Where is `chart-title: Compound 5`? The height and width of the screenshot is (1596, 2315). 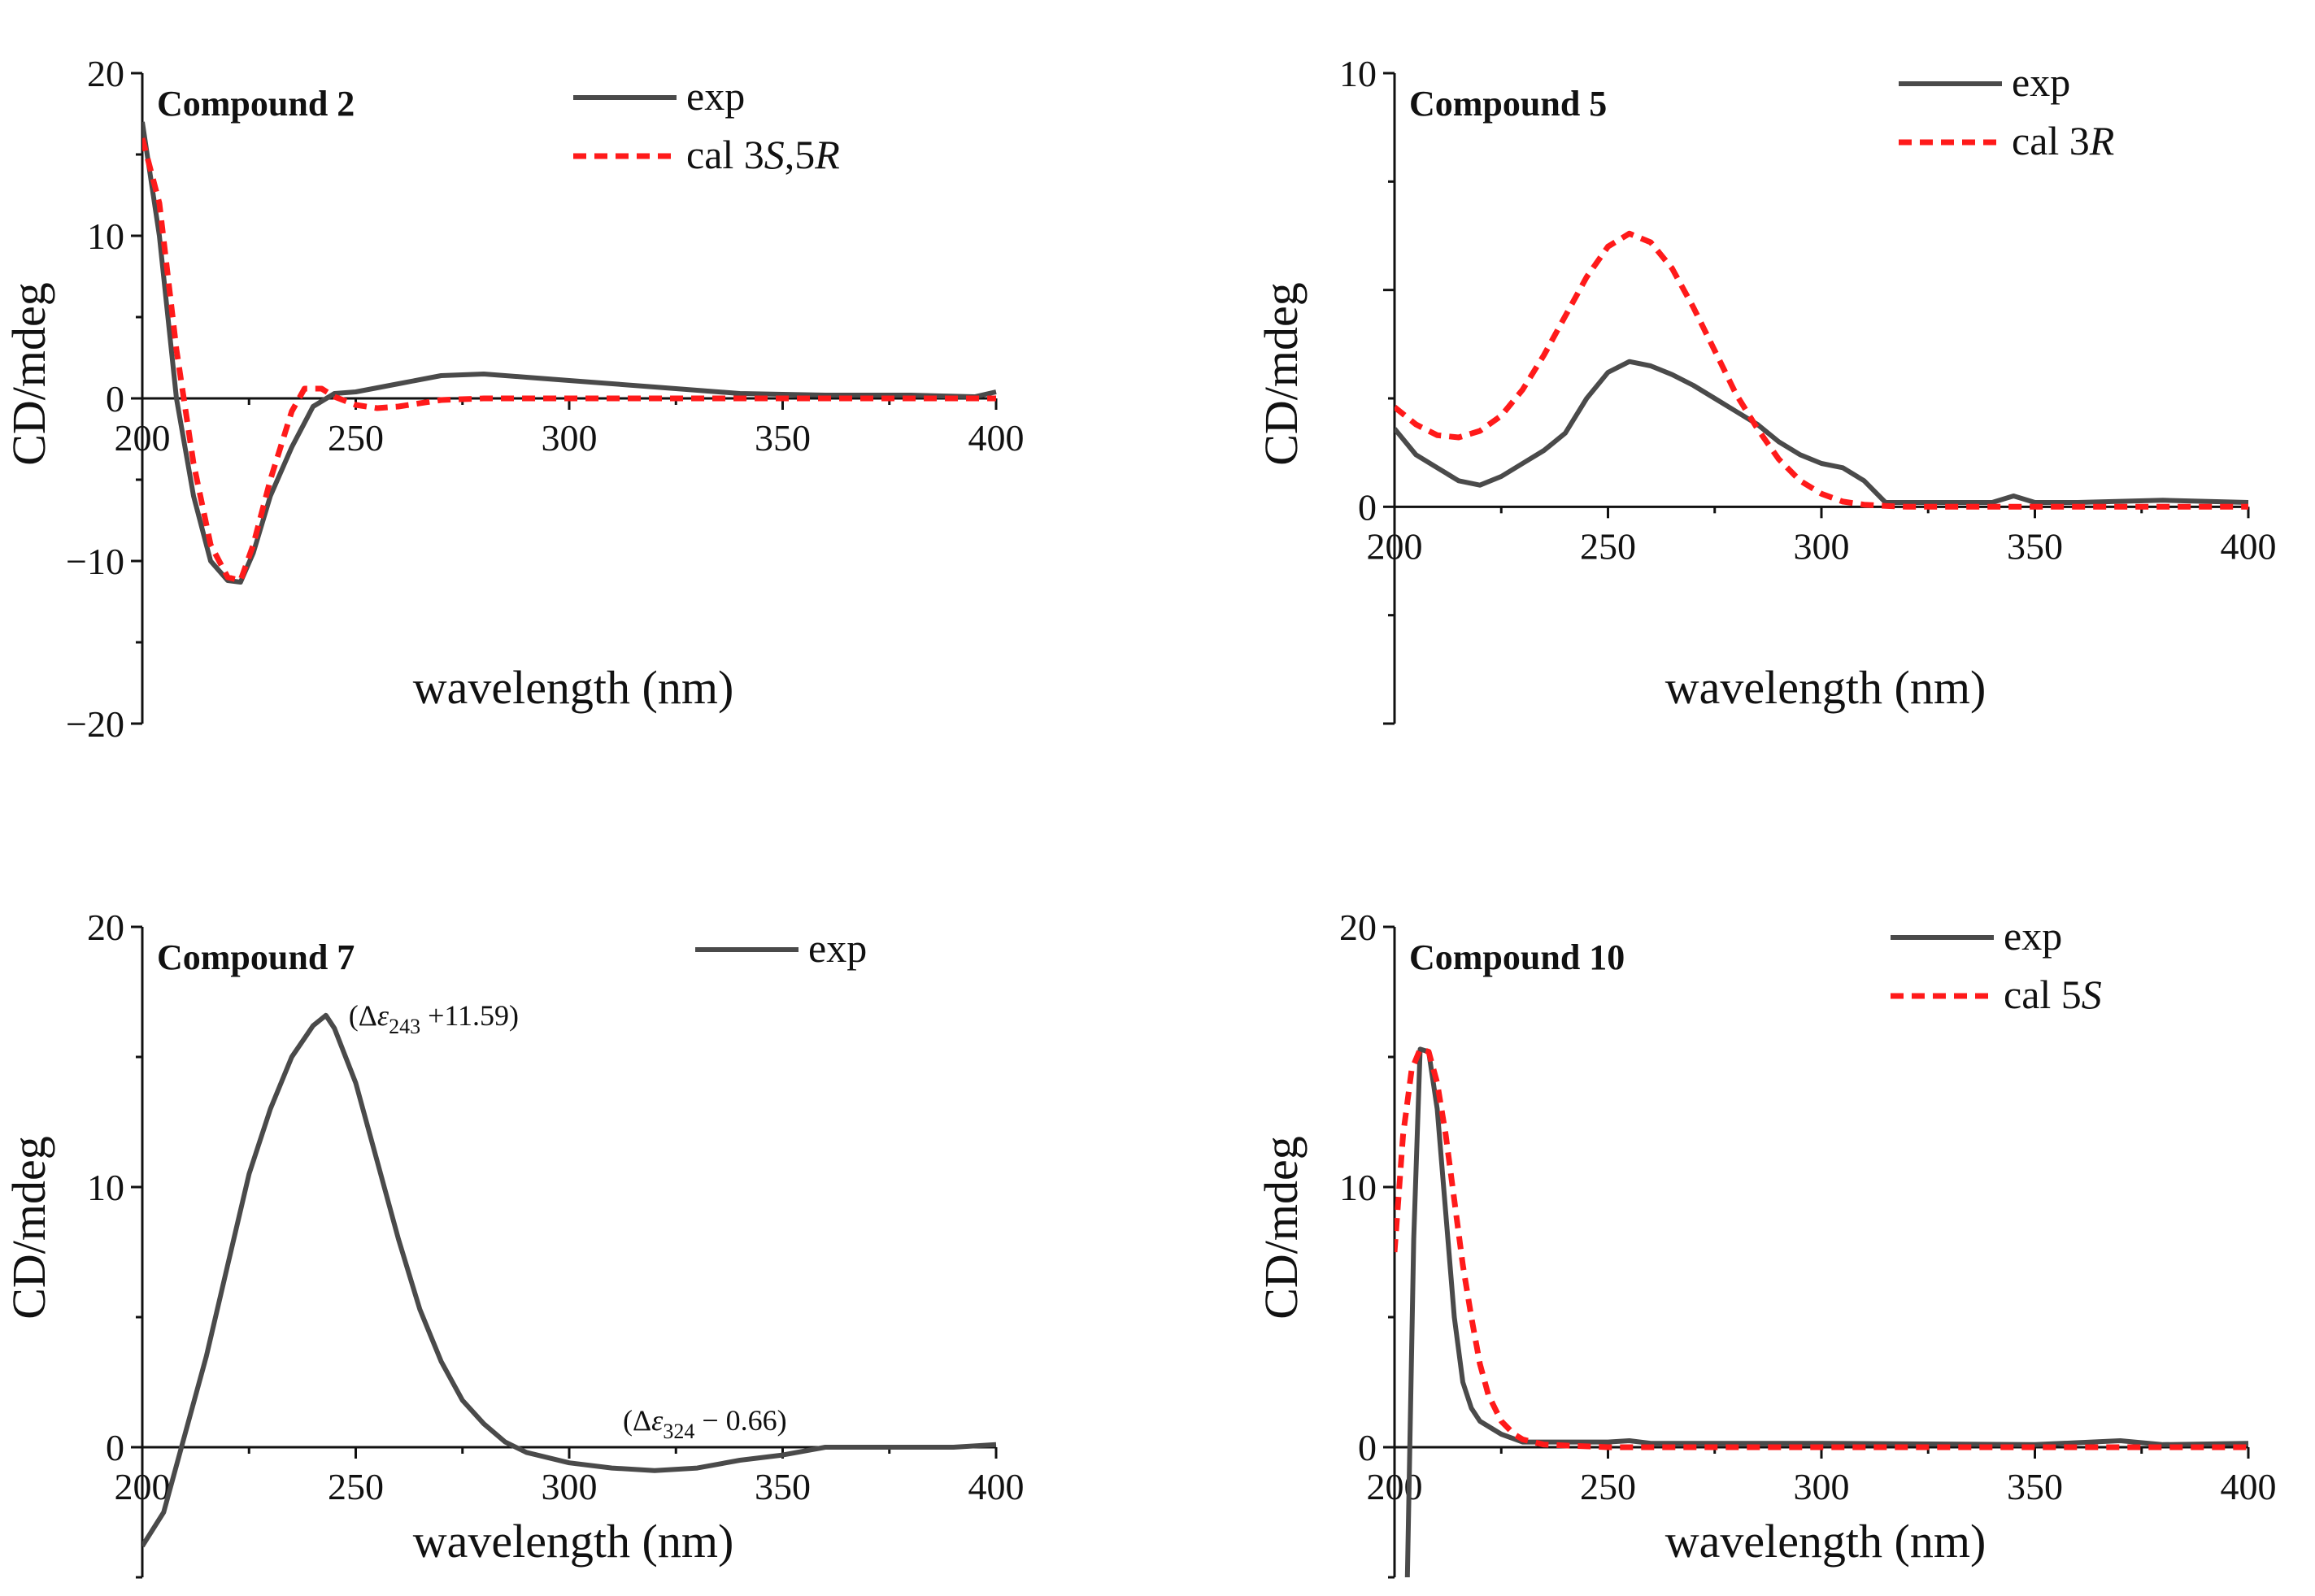 chart-title: Compound 5 is located at coordinates (1508, 104).